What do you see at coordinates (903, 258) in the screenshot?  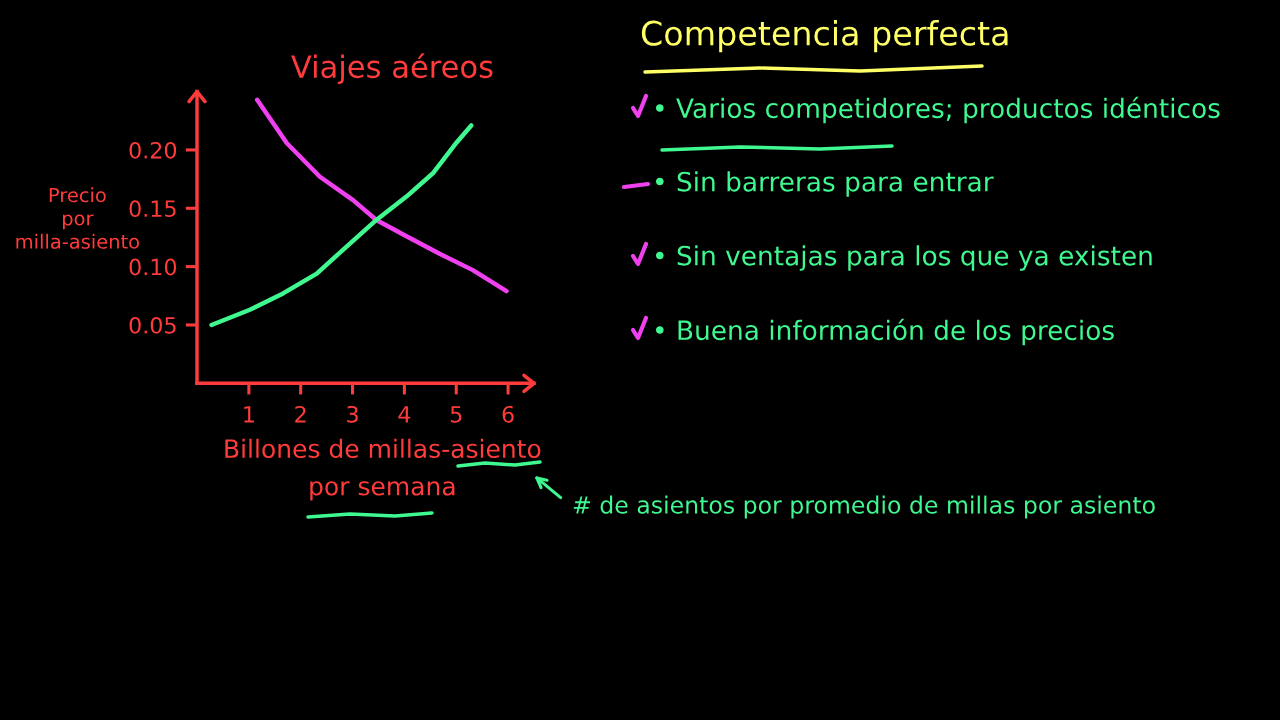 I see `text: • Sin ventajas para los que ya existen` at bounding box center [903, 258].